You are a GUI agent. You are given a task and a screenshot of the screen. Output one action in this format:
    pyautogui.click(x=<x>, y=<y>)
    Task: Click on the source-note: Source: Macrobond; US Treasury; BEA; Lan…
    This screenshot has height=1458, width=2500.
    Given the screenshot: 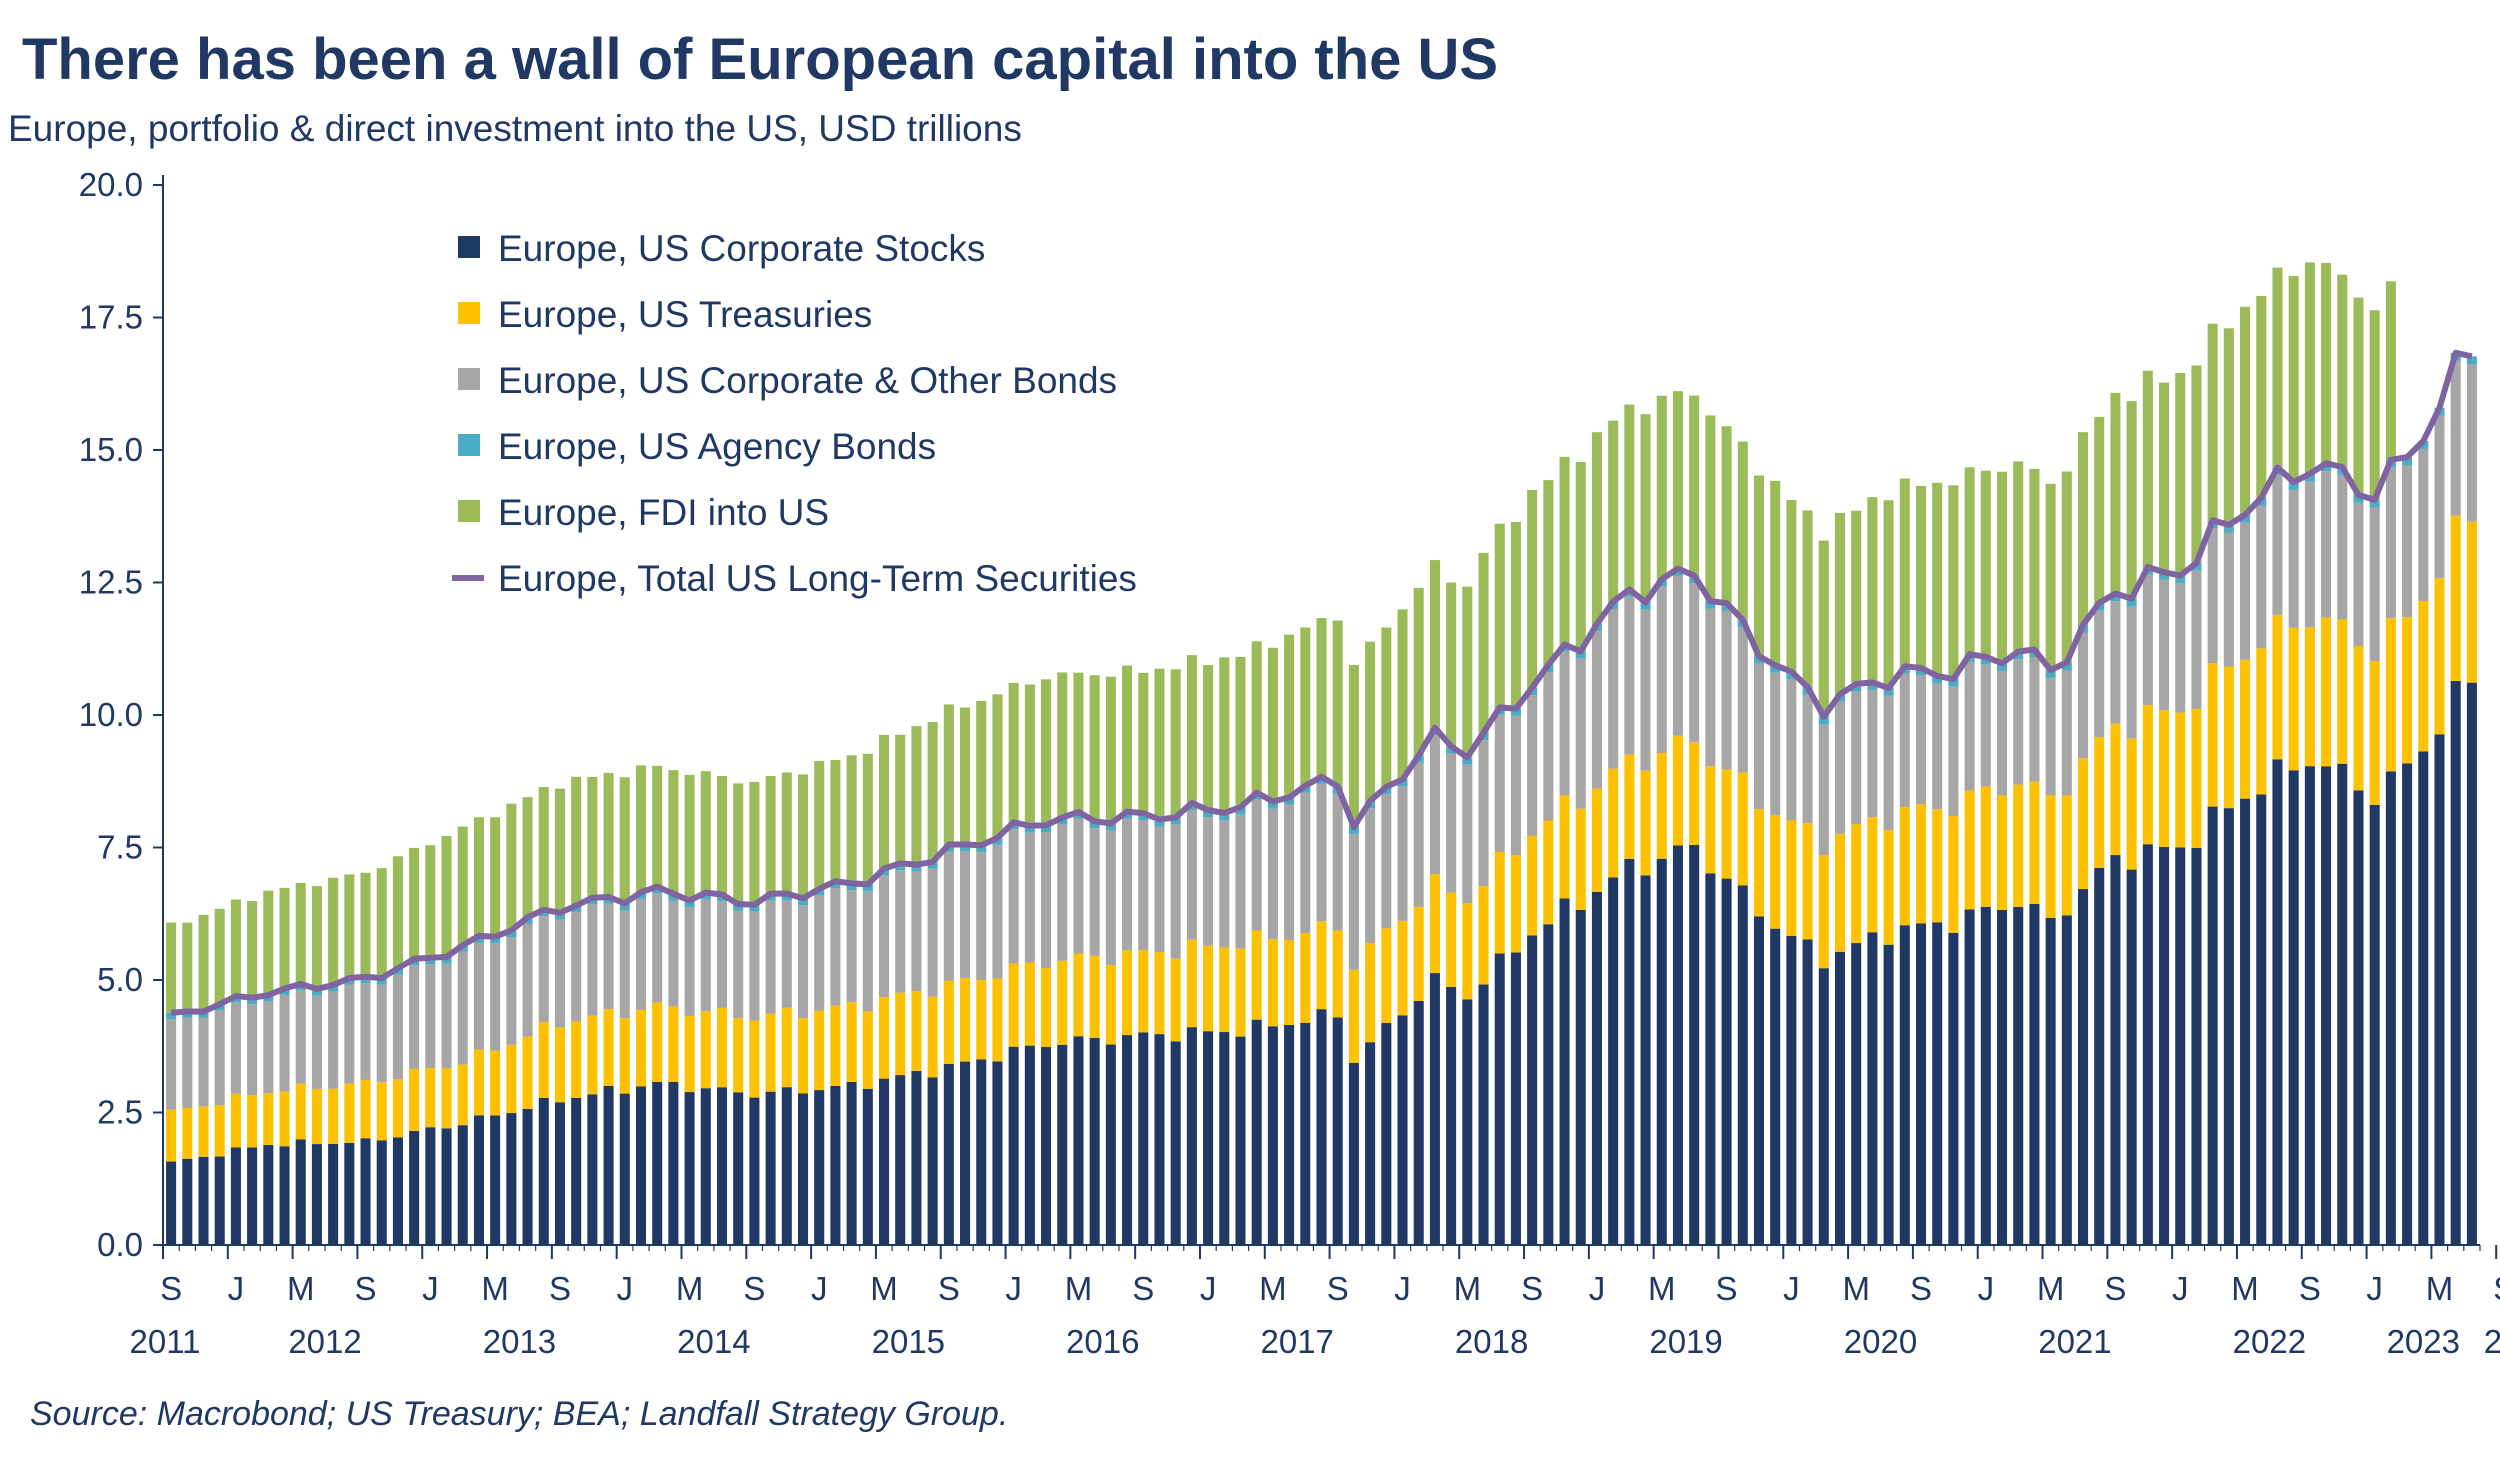 What is the action you would take?
    pyautogui.click(x=519, y=1414)
    